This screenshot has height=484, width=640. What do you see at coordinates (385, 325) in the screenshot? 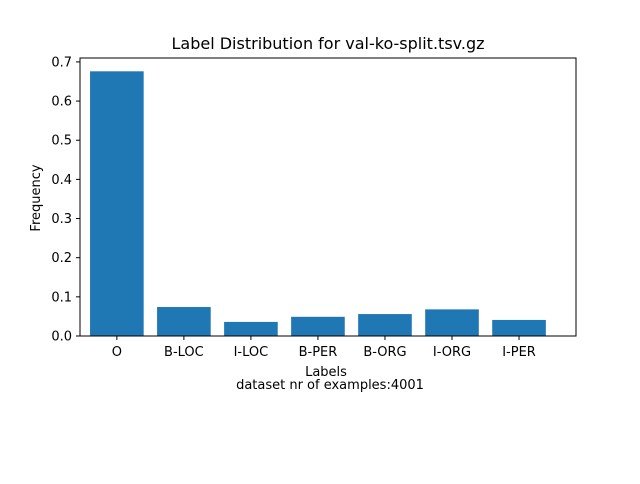
I see `bar-b-org` at bounding box center [385, 325].